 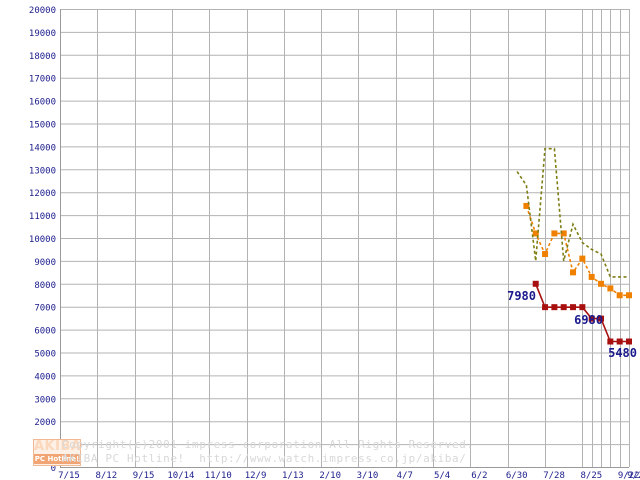 I want to click on series-price-mid, so click(x=577, y=250).